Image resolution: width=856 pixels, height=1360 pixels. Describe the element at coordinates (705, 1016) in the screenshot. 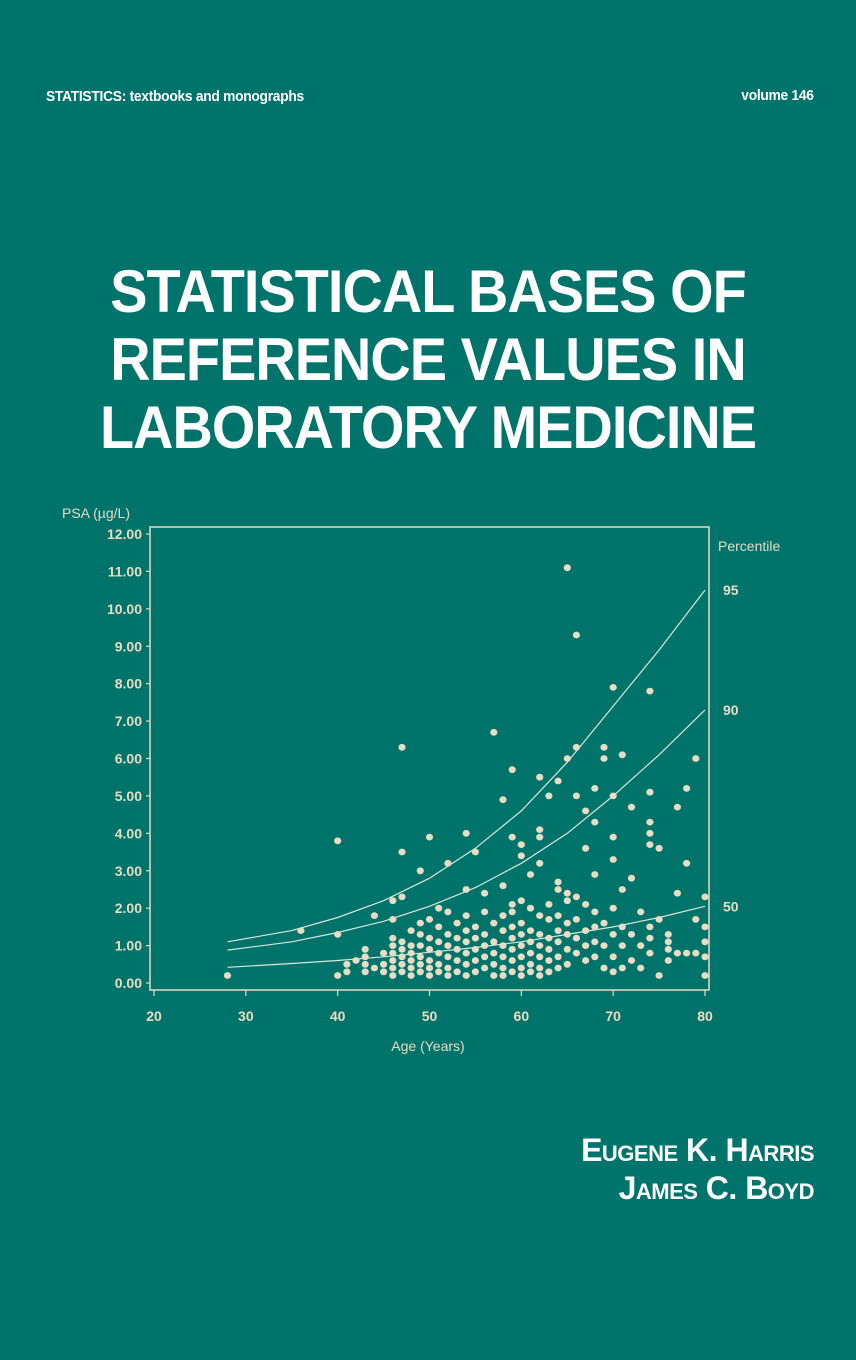

I see `x-tick-label: 80` at that location.